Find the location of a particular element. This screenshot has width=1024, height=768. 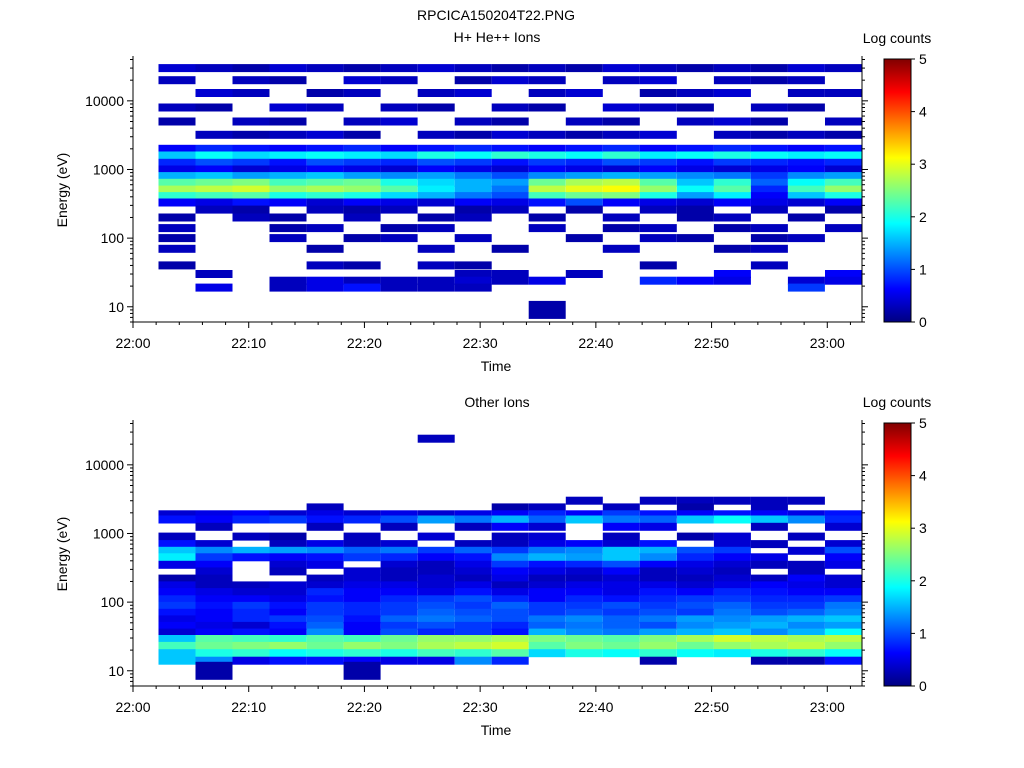

x-tick-label: 22:30 is located at coordinates (480, 343).